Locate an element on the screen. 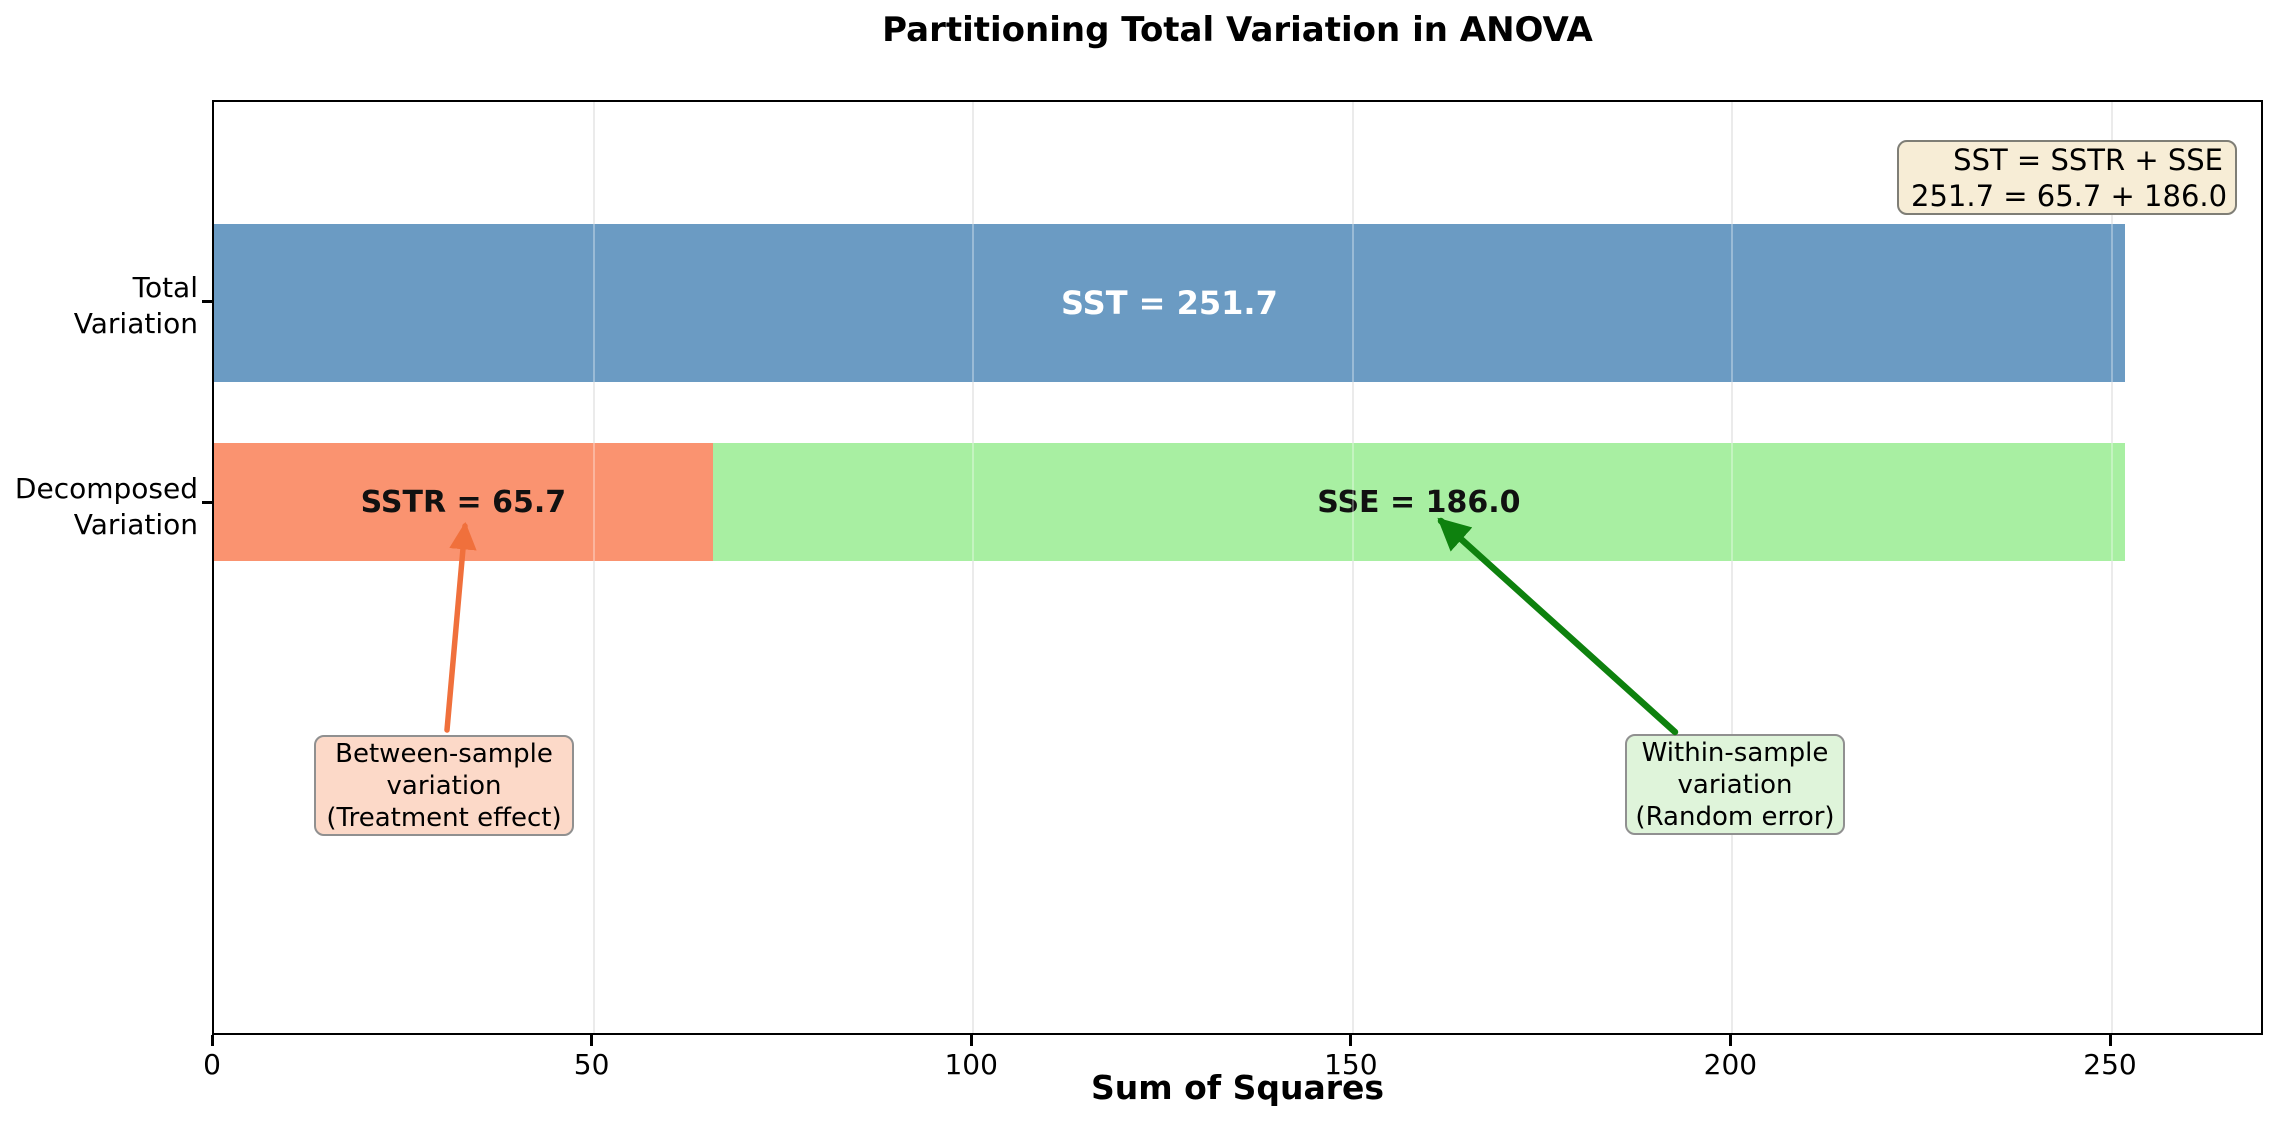 This screenshot has height=1129, width=2283. bar-label-sstr: SSTR = 65.7 is located at coordinates (463, 502).